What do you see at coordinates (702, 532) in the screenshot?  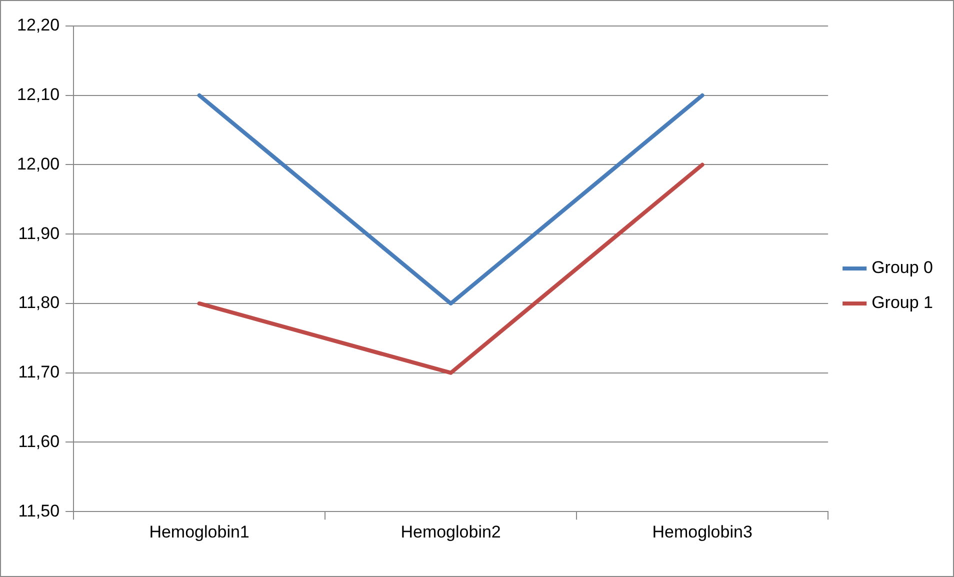 I see `x-tick-label: Hemoglobin3` at bounding box center [702, 532].